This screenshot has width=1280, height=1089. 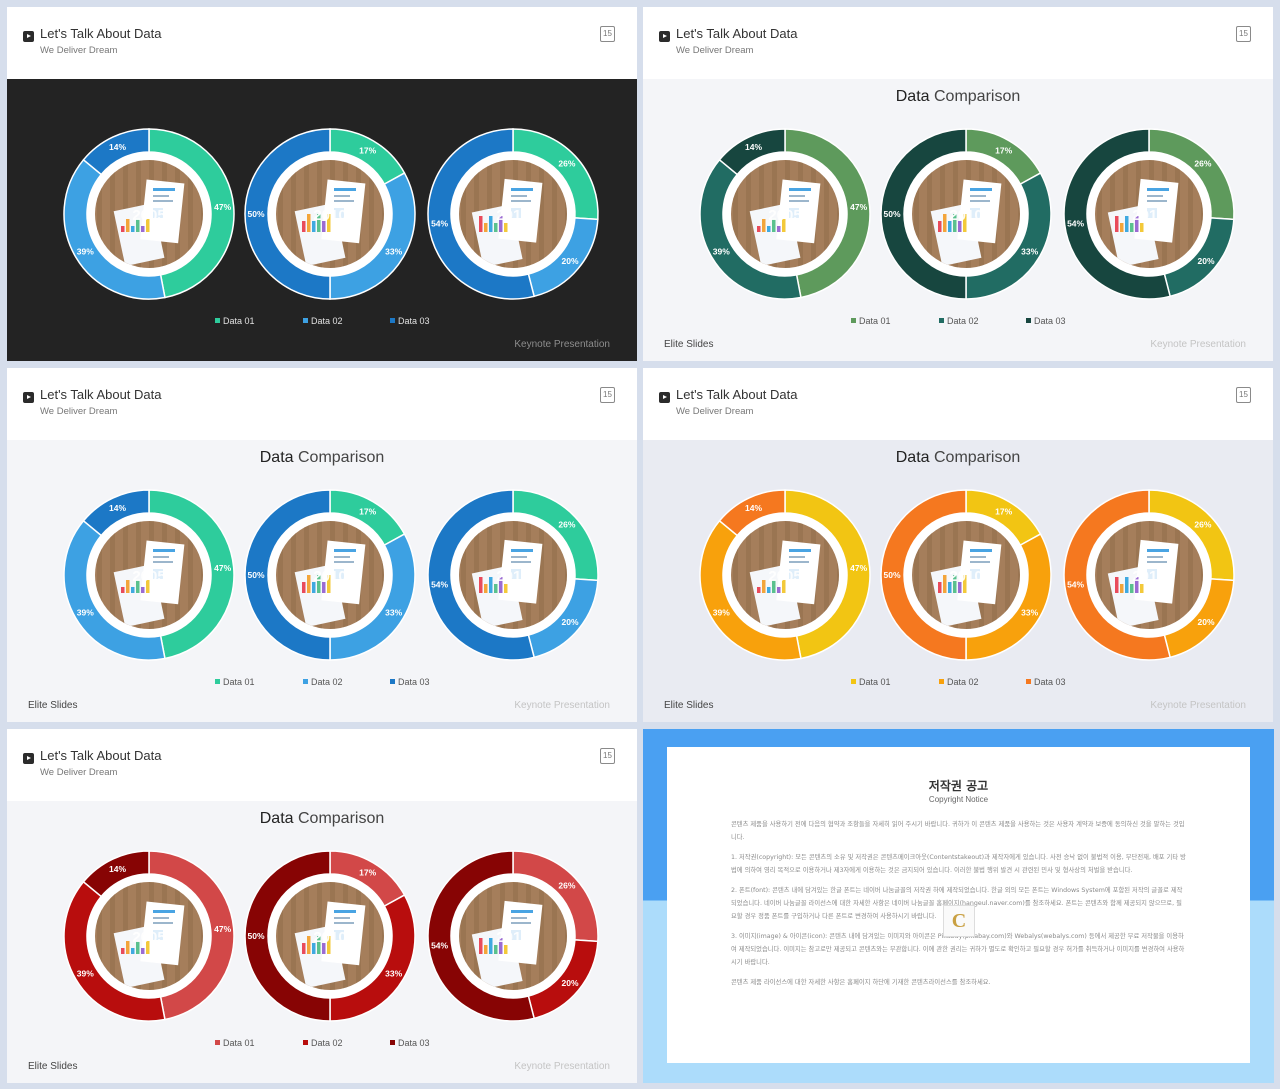 What do you see at coordinates (958, 799) in the screenshot?
I see `notice-subtitle: Copyright Notice` at bounding box center [958, 799].